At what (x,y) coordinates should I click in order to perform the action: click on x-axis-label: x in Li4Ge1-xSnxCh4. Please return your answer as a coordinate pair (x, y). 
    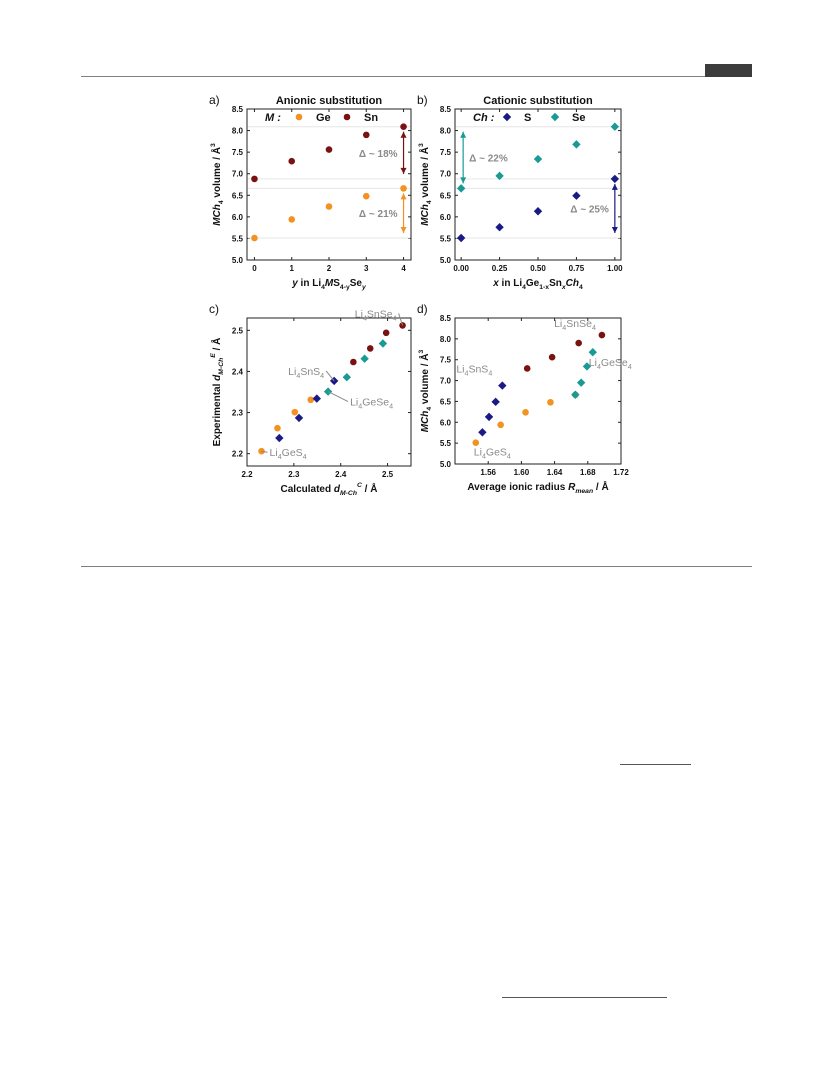
    Looking at the image, I should click on (537, 284).